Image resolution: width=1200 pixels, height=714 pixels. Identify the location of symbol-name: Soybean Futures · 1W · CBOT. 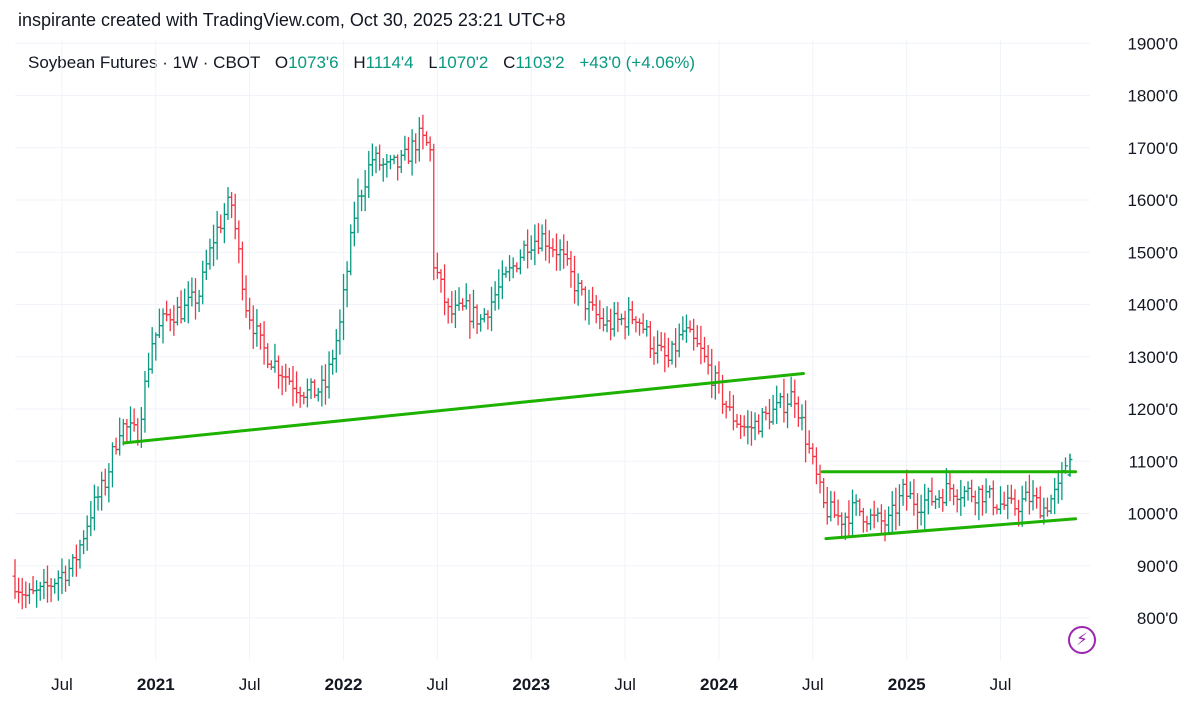
(144, 62).